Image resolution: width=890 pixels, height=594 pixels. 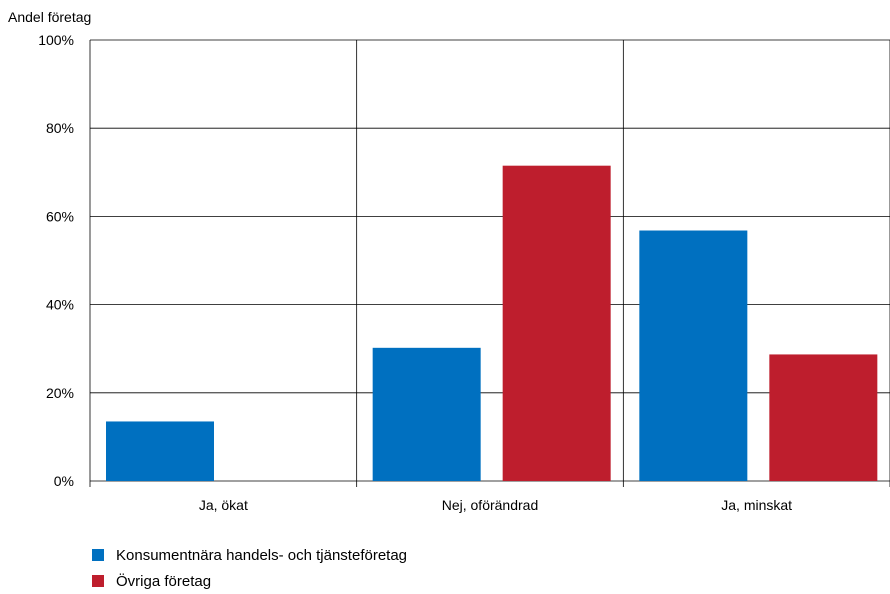 I want to click on y-axis-label: Andel företag, so click(x=49, y=17).